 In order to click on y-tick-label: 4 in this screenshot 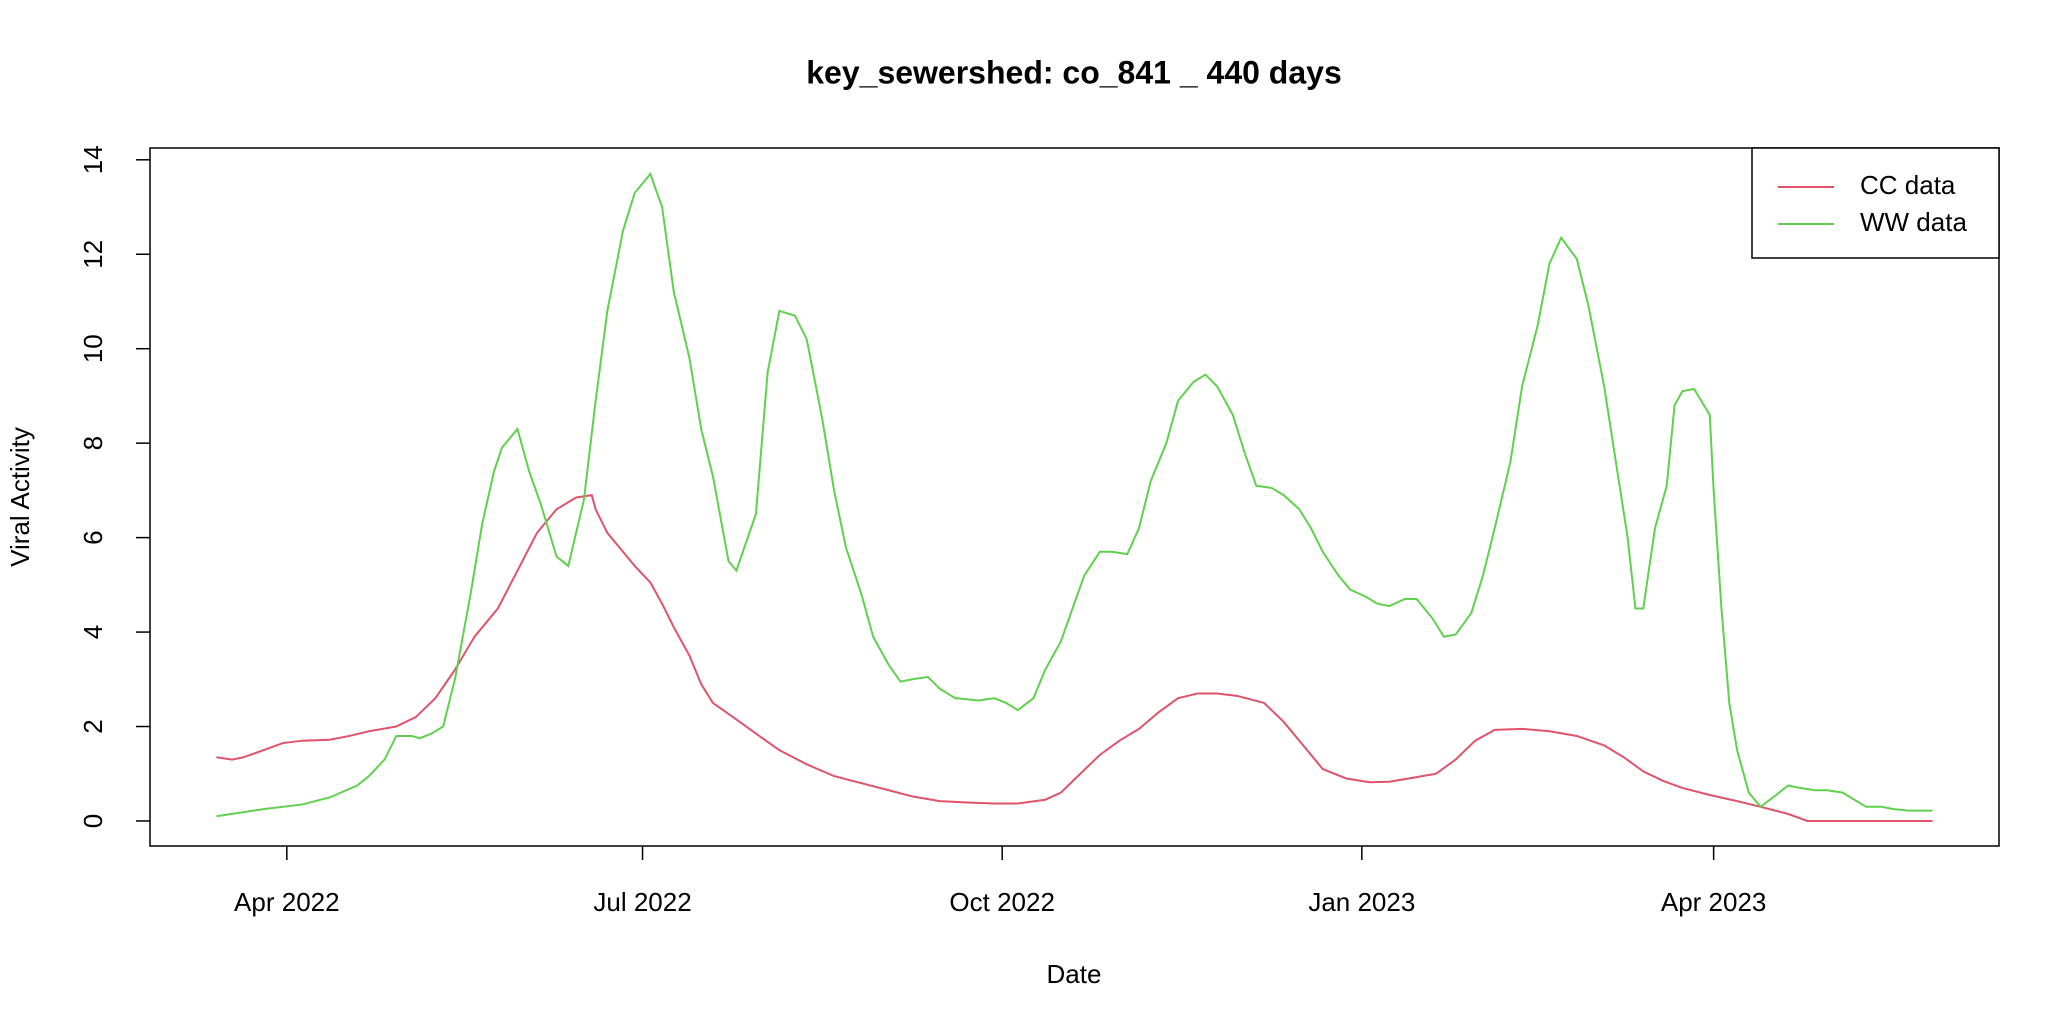, I will do `click(93, 632)`.